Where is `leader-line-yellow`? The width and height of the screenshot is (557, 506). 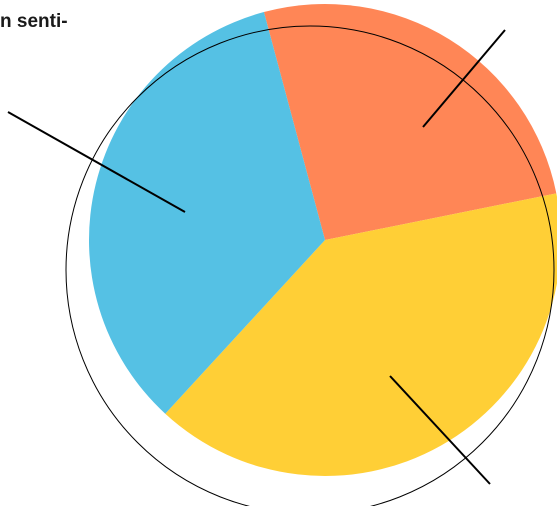 leader-line-yellow is located at coordinates (440, 430).